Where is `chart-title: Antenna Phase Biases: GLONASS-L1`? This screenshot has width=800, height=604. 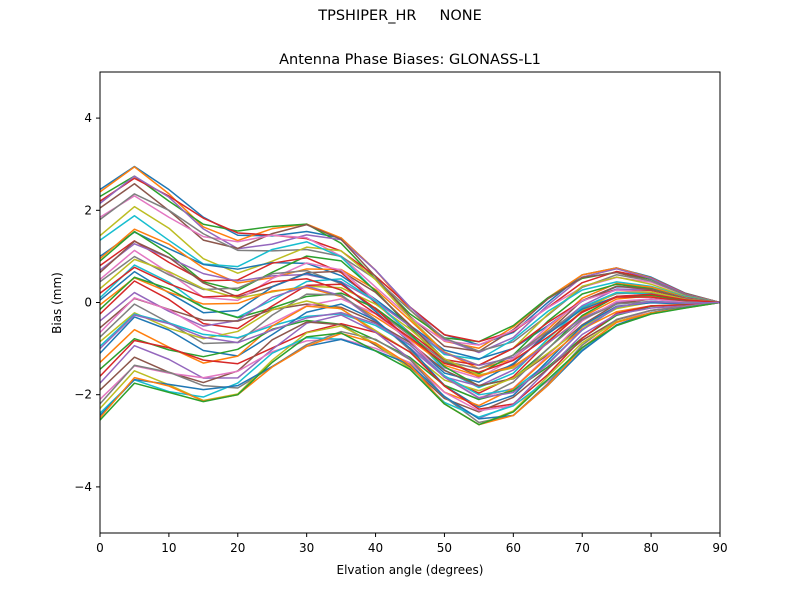 chart-title: Antenna Phase Biases: GLONASS-L1 is located at coordinates (410, 60).